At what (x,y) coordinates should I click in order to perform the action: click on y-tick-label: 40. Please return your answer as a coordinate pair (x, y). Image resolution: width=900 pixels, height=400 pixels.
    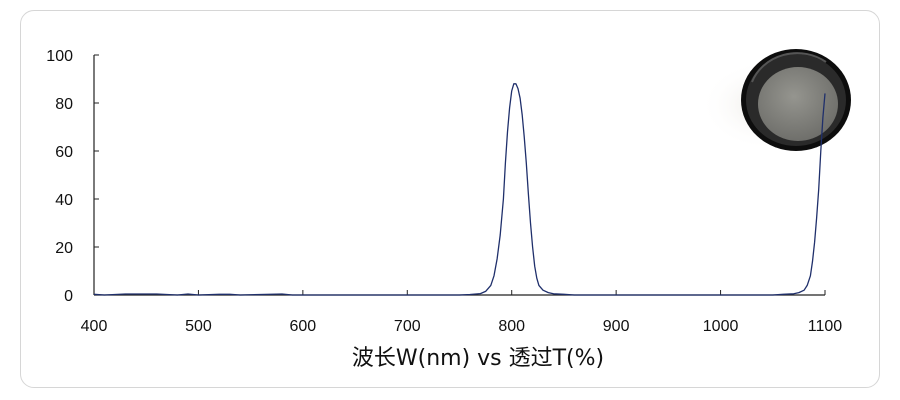
    Looking at the image, I should click on (64, 200).